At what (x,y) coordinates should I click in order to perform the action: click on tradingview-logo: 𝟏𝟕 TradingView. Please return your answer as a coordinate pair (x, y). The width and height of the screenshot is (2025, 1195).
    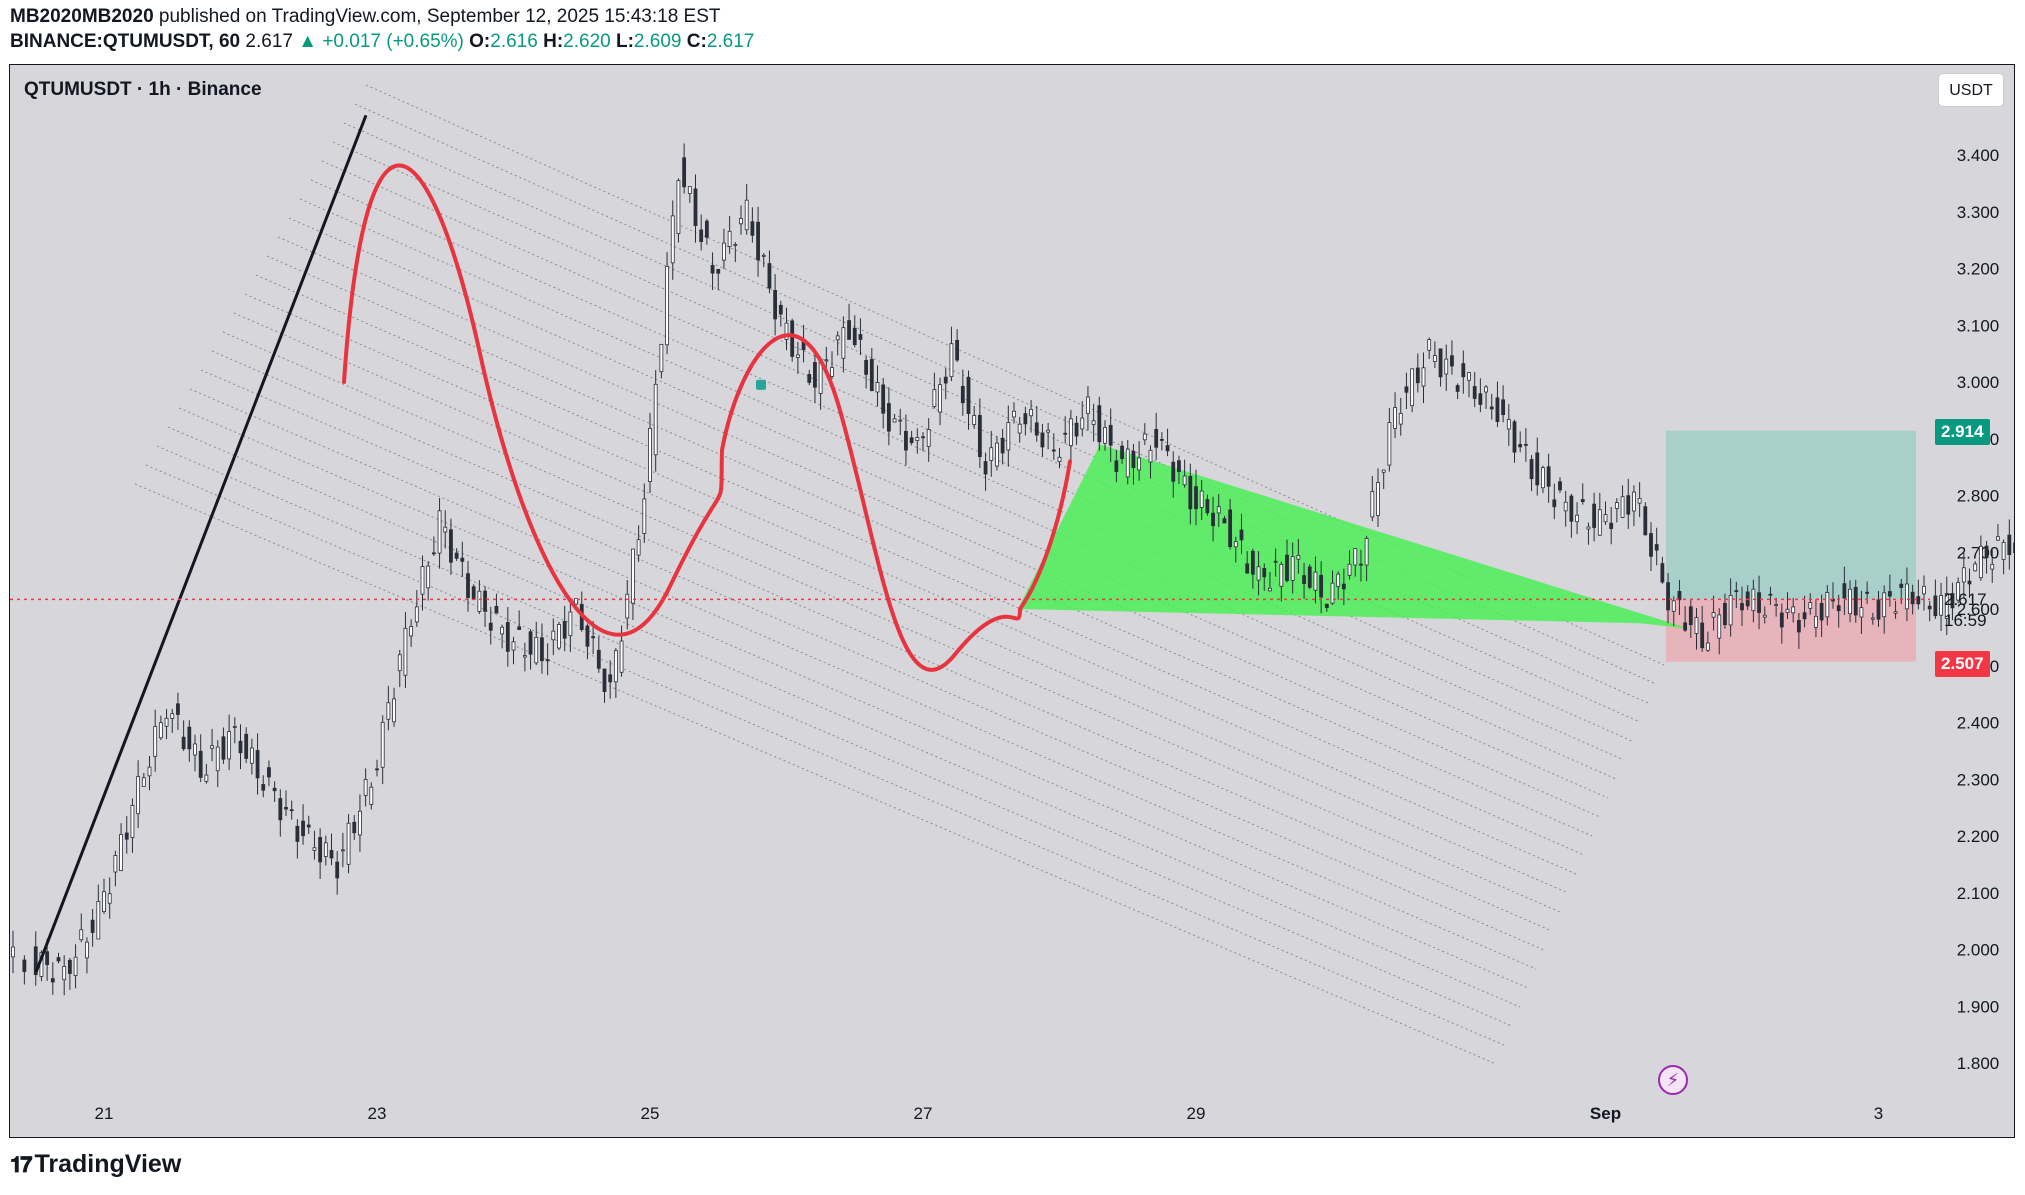
    Looking at the image, I should click on (95, 1164).